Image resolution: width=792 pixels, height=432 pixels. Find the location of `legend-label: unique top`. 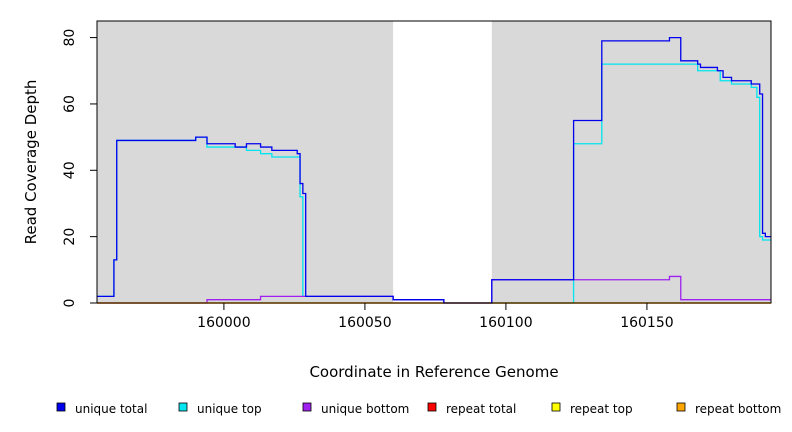

legend-label: unique top is located at coordinates (229, 409).